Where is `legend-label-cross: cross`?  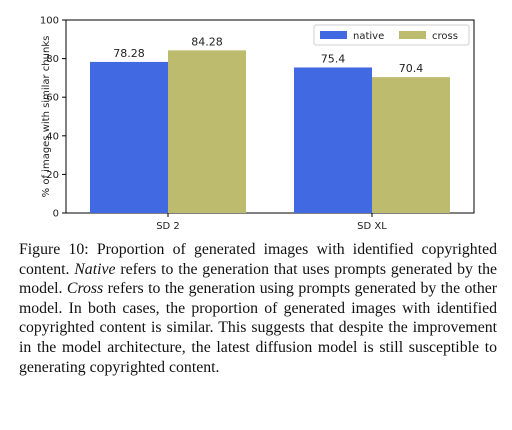 legend-label-cross: cross is located at coordinates (445, 36).